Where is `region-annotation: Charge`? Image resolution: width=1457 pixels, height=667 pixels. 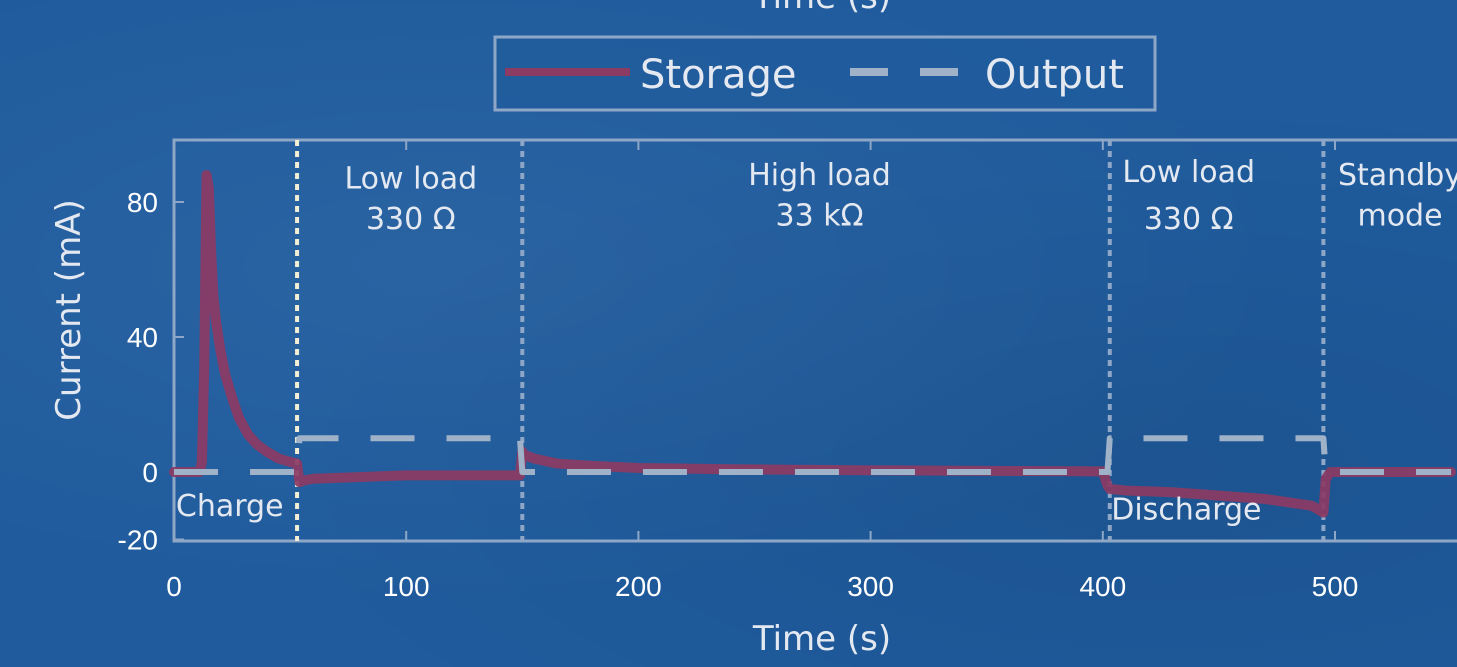 region-annotation: Charge is located at coordinates (230, 506).